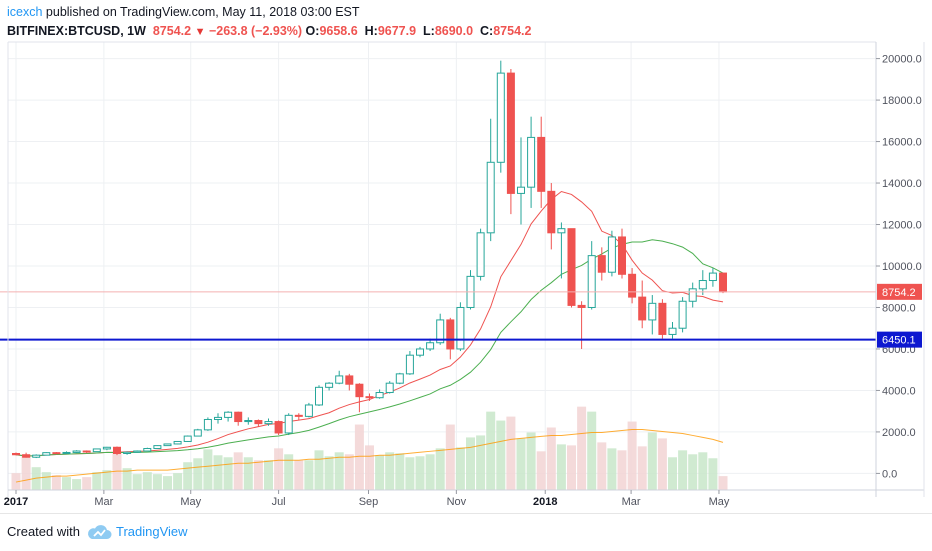  Describe the element at coordinates (902, 143) in the screenshot. I see `y-tick-label: 16000.0` at that location.